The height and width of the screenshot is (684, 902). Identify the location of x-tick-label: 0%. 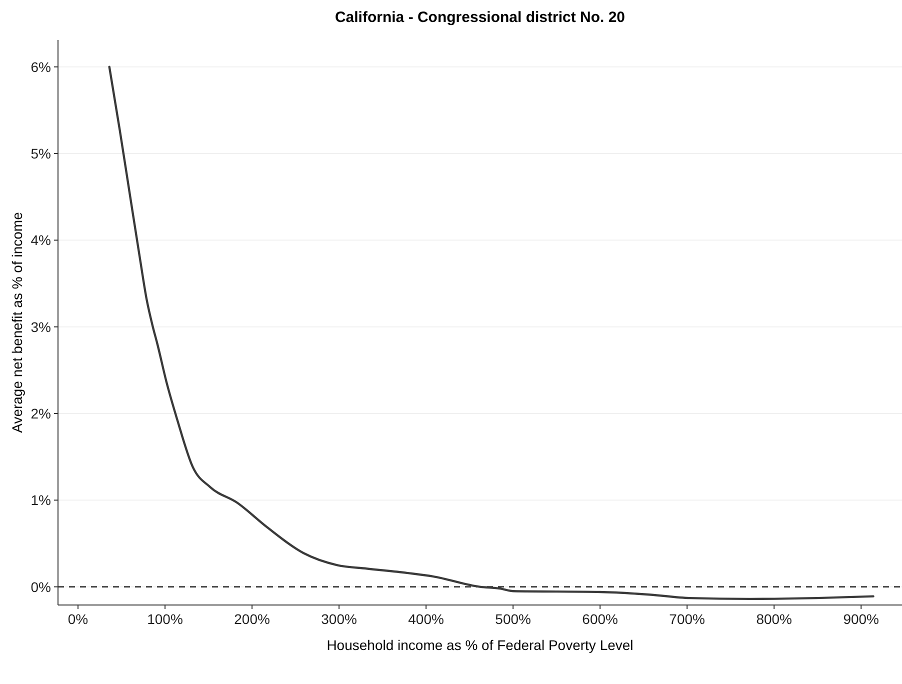
(78, 619).